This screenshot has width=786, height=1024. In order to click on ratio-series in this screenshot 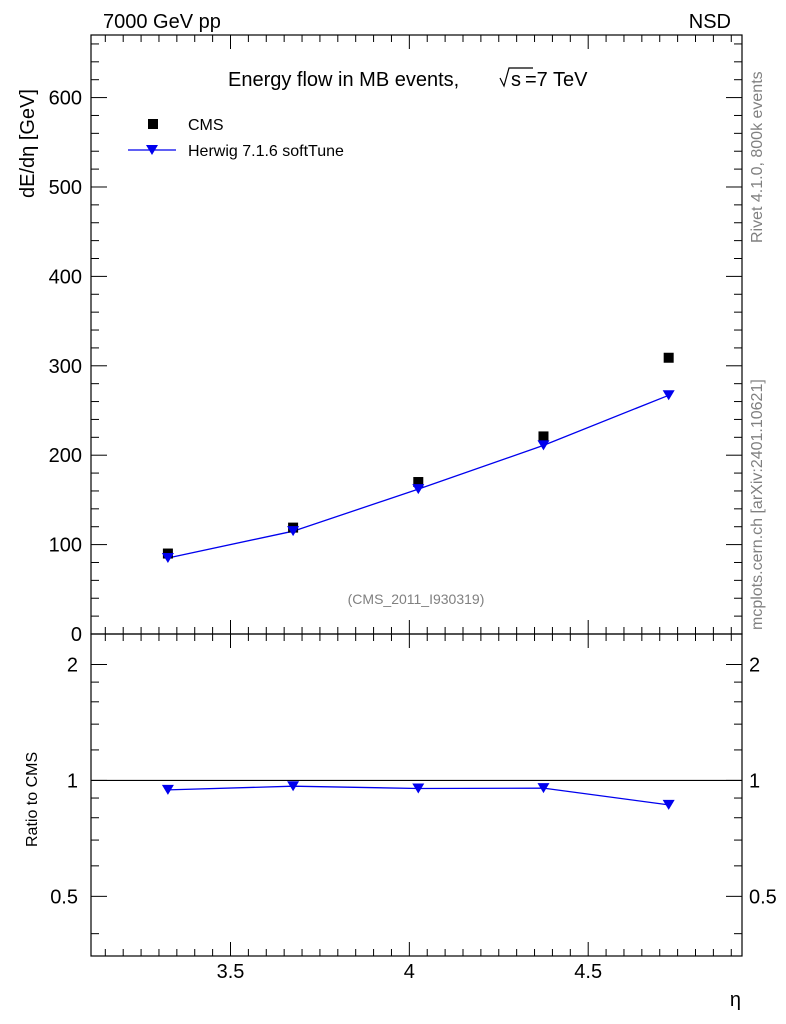, I will do `click(418, 795)`.